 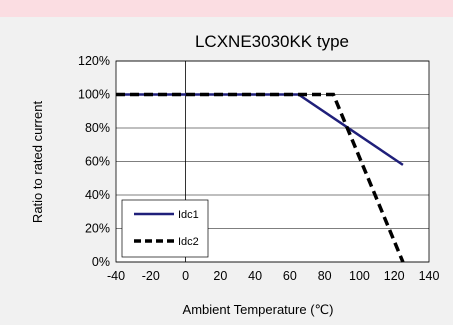 I want to click on chart-title: LCXNE3030KK type, so click(x=272, y=41).